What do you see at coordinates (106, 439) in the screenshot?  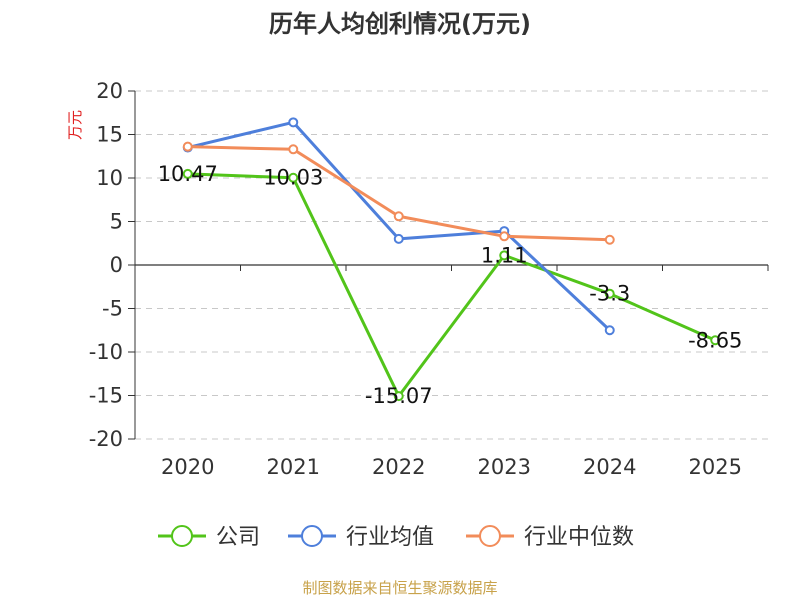 I see `y-tick-label: -20` at bounding box center [106, 439].